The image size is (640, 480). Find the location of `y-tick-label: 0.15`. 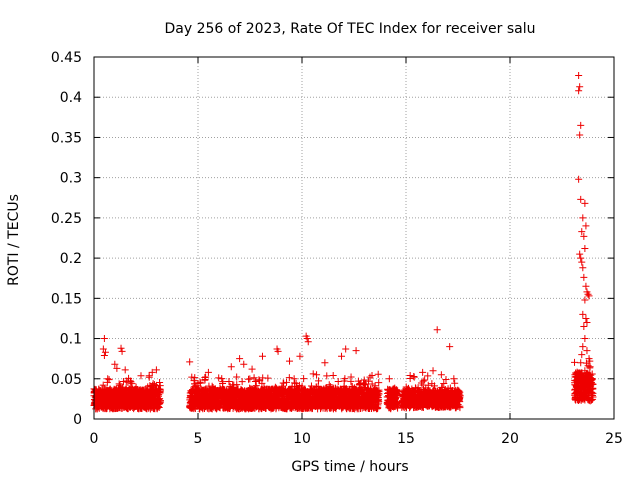

y-tick-label: 0.15 is located at coordinates (66, 299).